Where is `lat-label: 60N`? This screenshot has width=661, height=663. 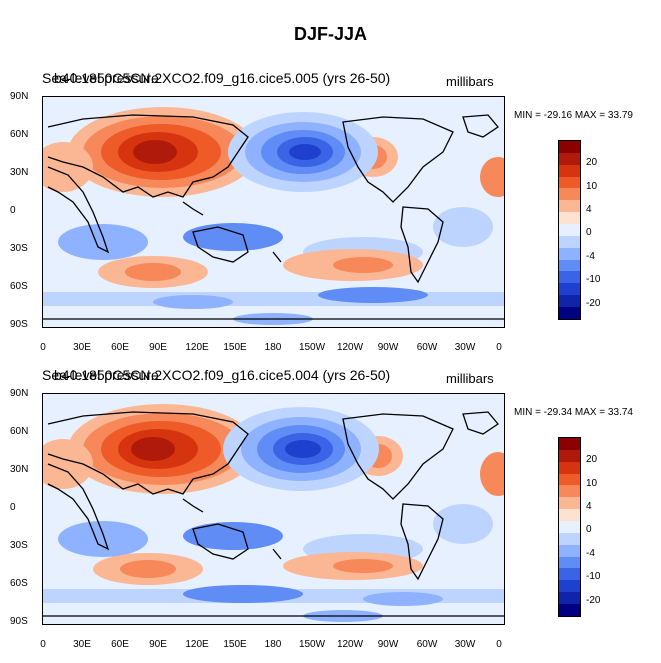 lat-label: 60N is located at coordinates (19, 431).